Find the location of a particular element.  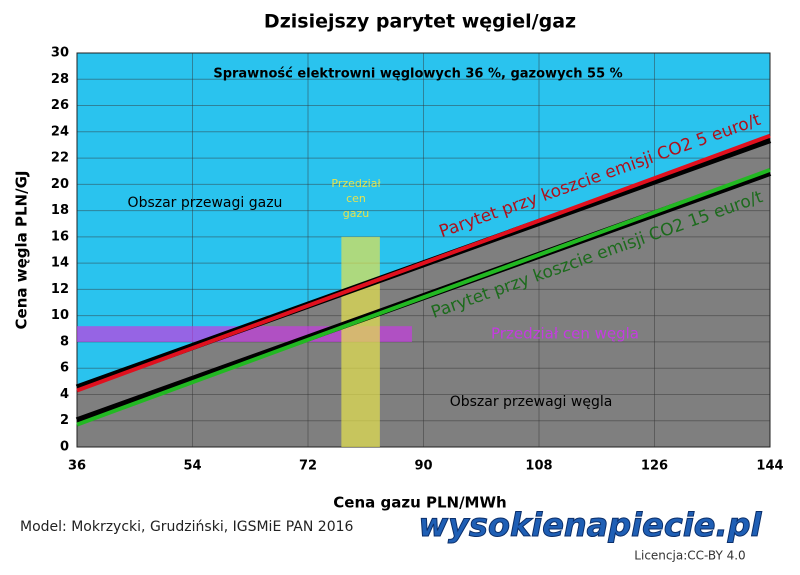

y-tick-label: 22 is located at coordinates (60, 158).